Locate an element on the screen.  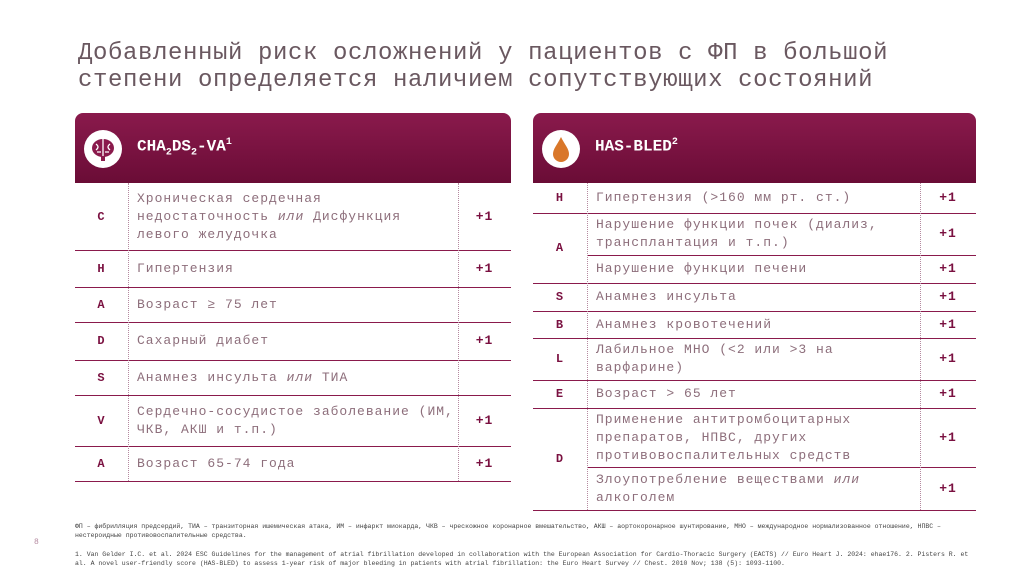
criterion: Лабильное МНО (<2 или >3 на варфарине) is located at coordinates (753, 359).